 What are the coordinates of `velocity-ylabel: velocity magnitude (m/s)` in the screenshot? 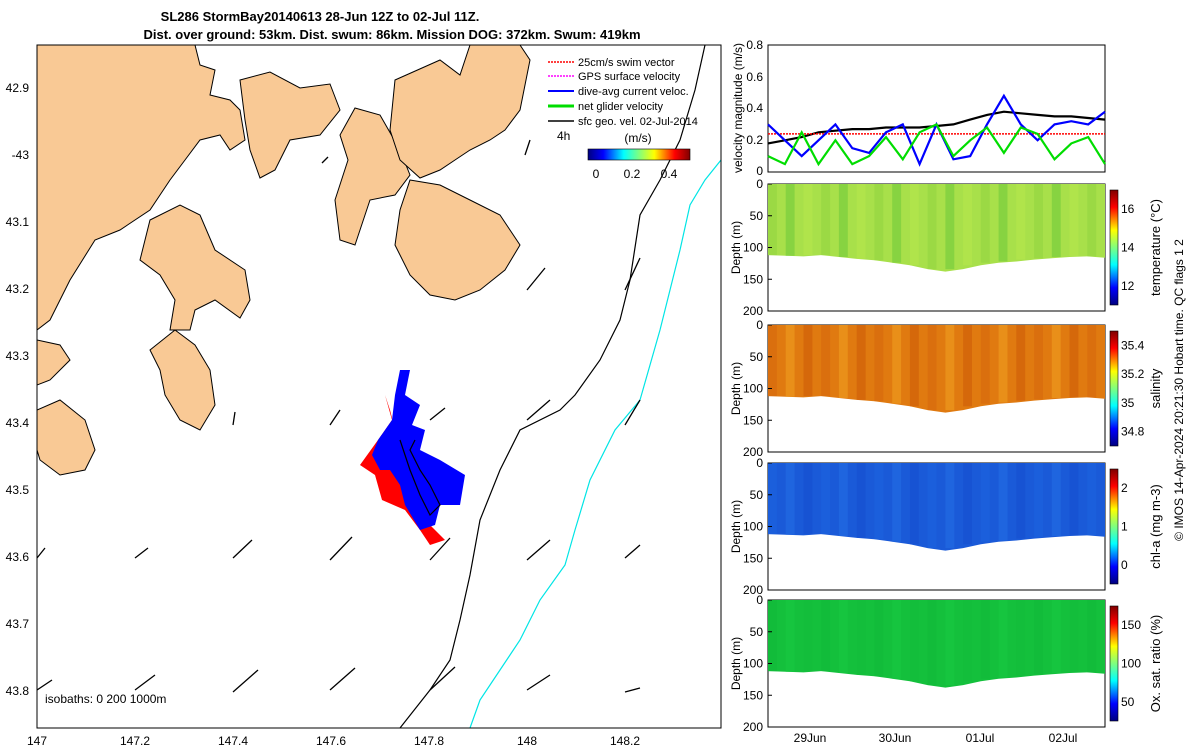 It's located at (738, 108).